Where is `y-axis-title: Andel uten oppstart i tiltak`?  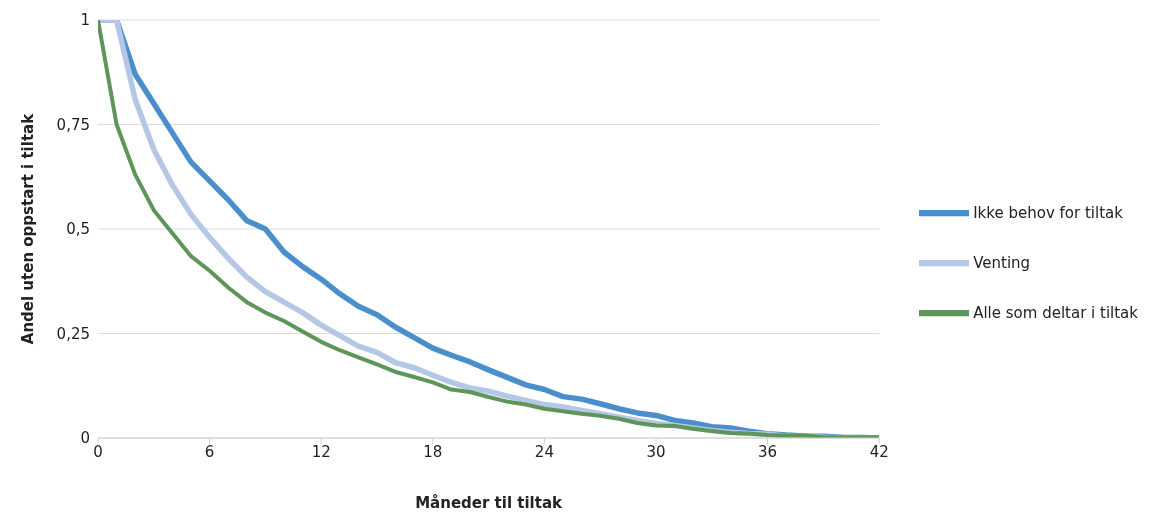 y-axis-title: Andel uten oppstart i tiltak is located at coordinates (28, 228).